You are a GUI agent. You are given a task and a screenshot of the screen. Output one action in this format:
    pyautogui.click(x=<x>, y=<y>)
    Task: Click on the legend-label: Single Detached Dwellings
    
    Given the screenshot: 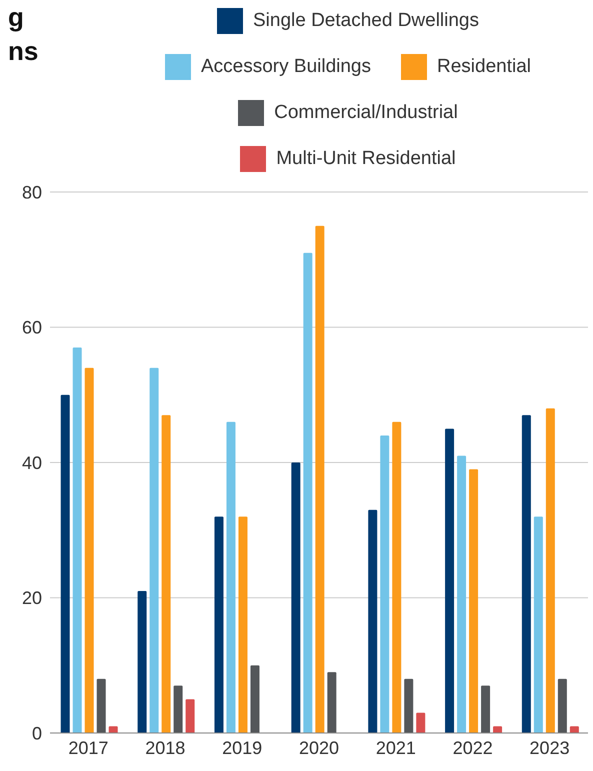 What is the action you would take?
    pyautogui.click(x=365, y=21)
    